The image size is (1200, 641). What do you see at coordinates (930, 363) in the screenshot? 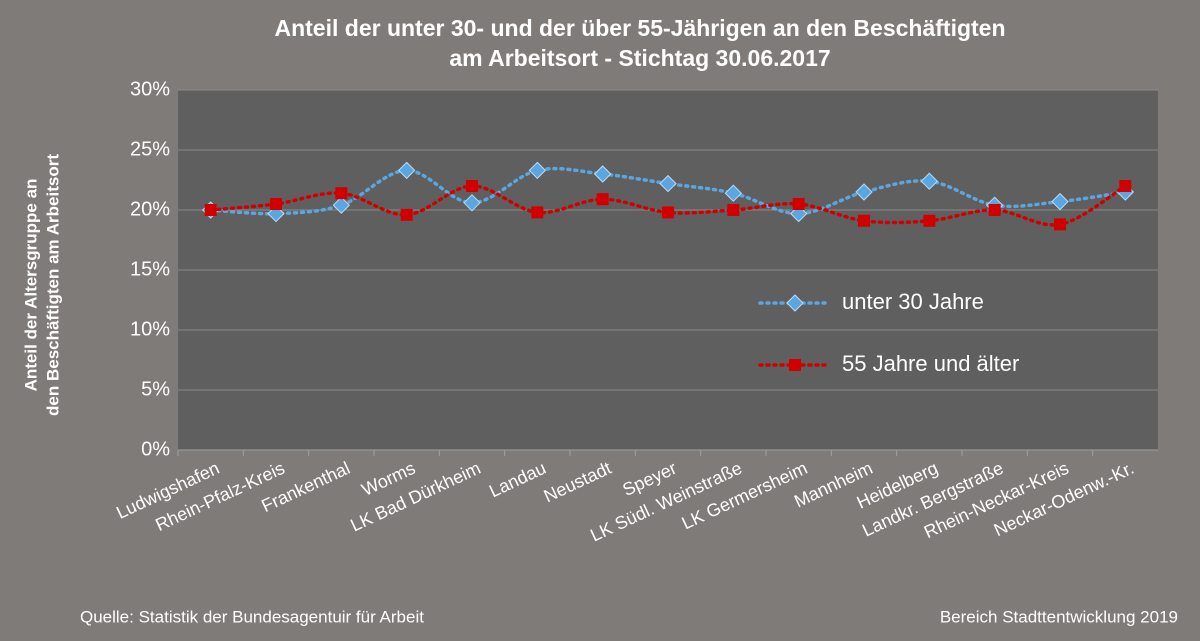
I see `legend-label: 55 Jahre und älter` at bounding box center [930, 363].